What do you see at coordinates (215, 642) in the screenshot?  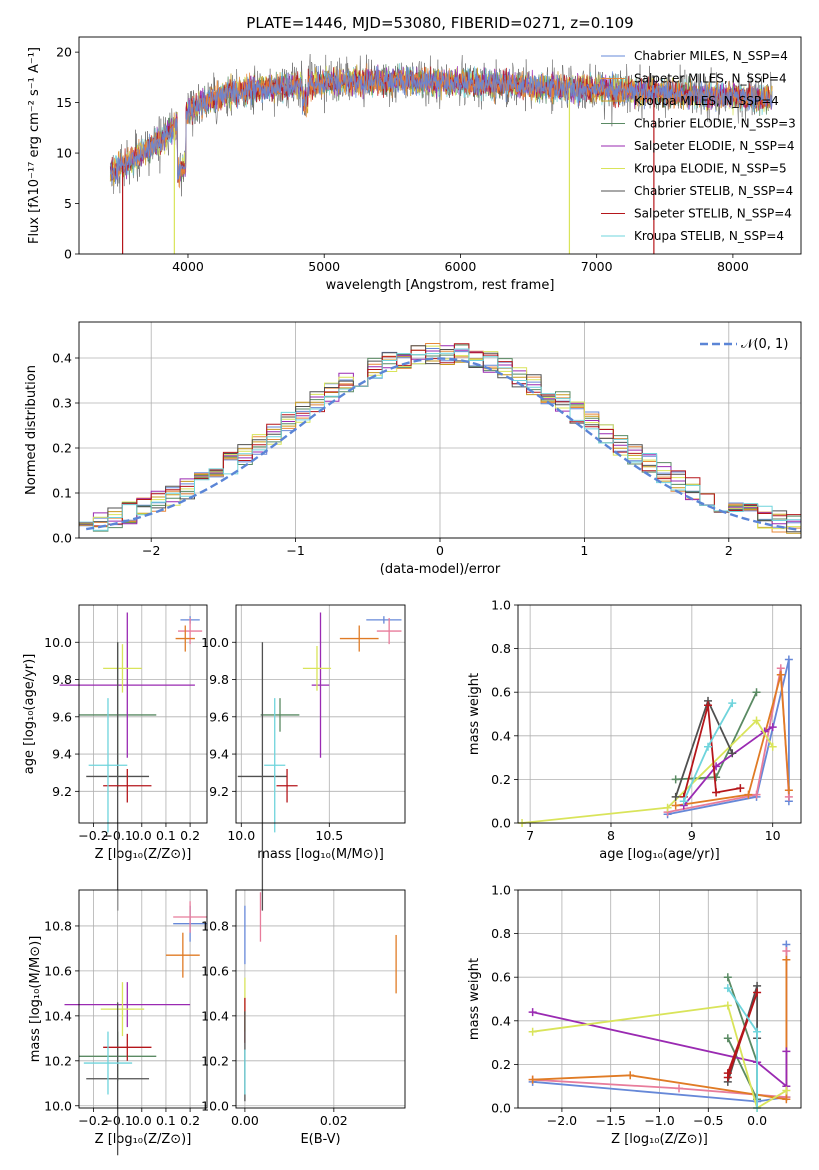 I see `y-tick-label: 10.0` at bounding box center [215, 642].